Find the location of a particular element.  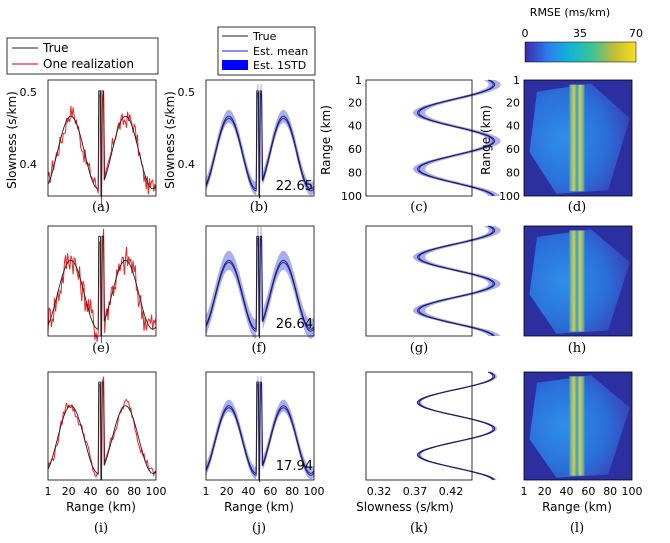

xtick-042: 0.42 is located at coordinates (451, 491).